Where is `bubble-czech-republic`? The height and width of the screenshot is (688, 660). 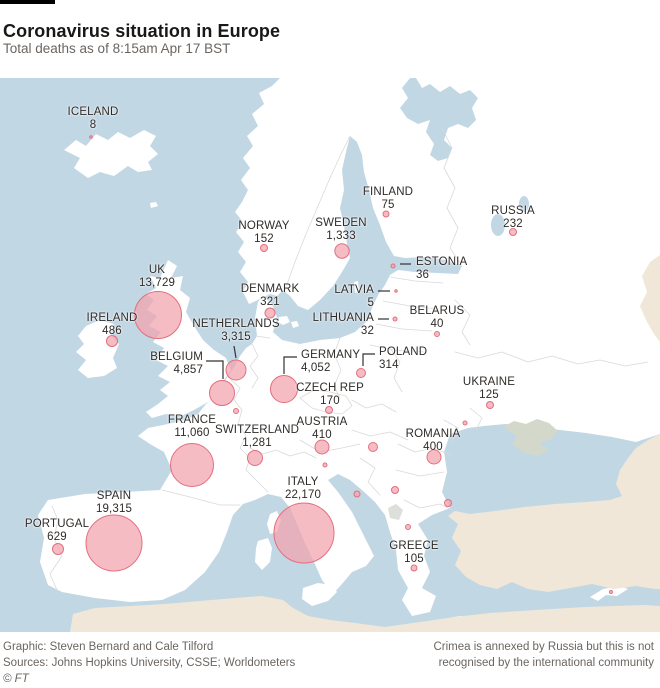
bubble-czech-republic is located at coordinates (329, 410).